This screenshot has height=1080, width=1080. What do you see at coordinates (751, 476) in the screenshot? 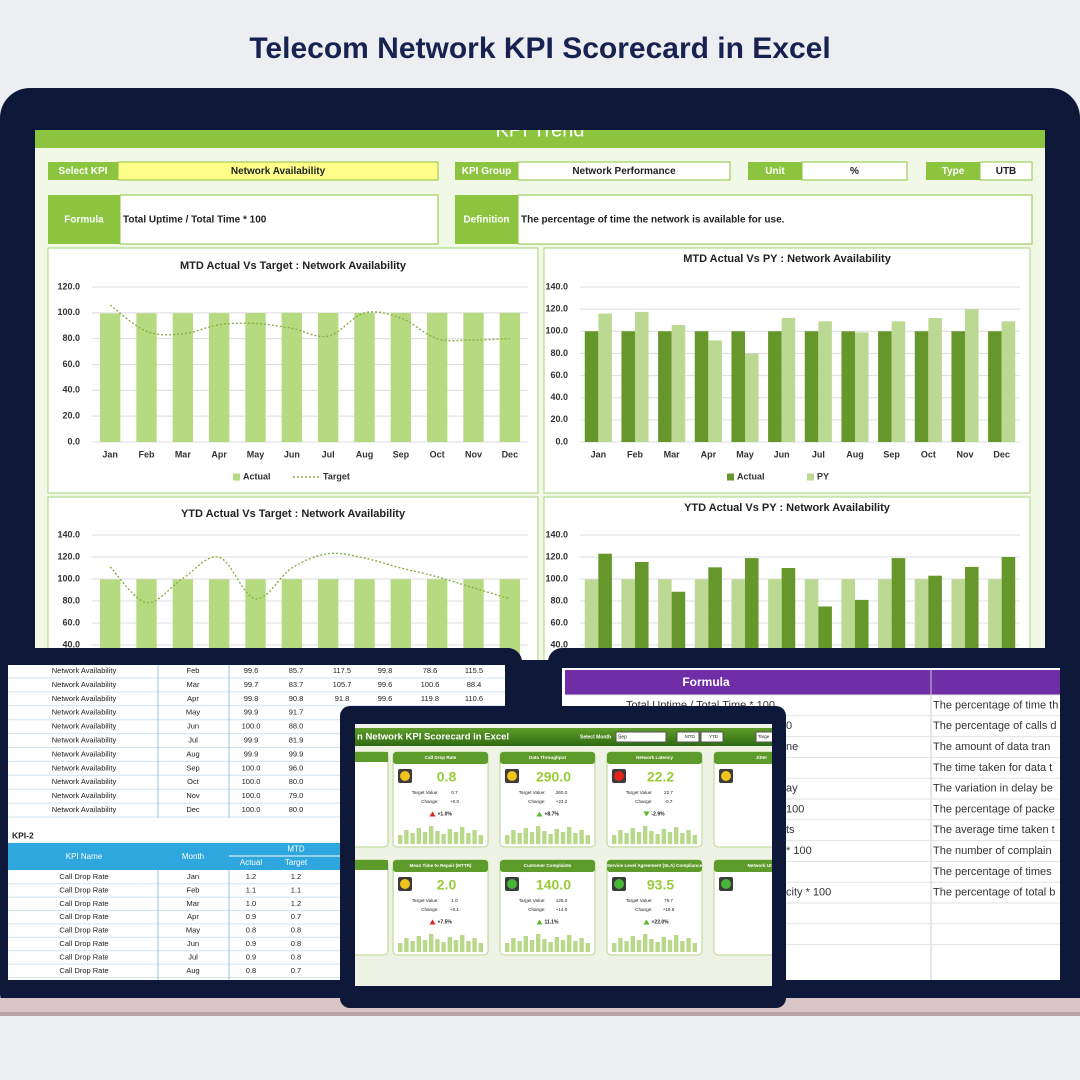
I see `legend-label: Actual` at bounding box center [751, 476].